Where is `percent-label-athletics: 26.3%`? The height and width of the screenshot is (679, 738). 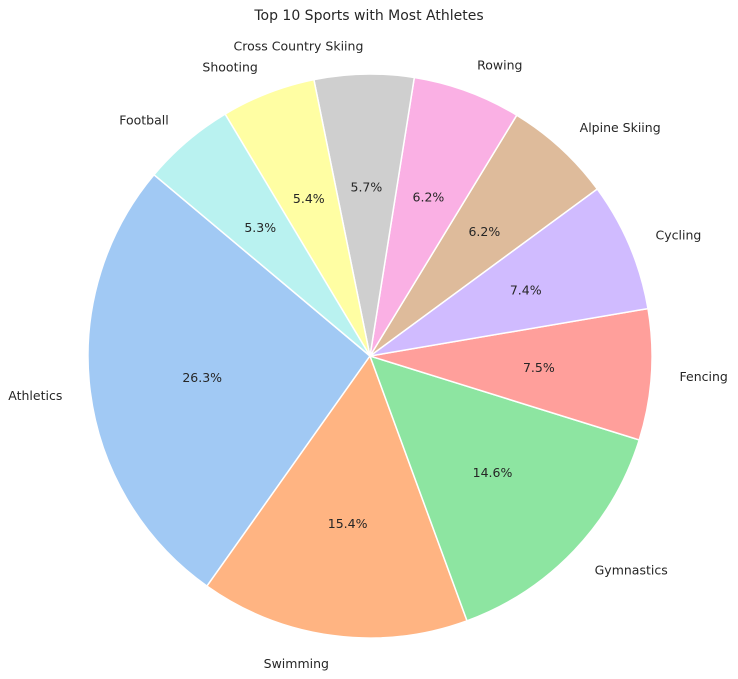 percent-label-athletics: 26.3% is located at coordinates (202, 377).